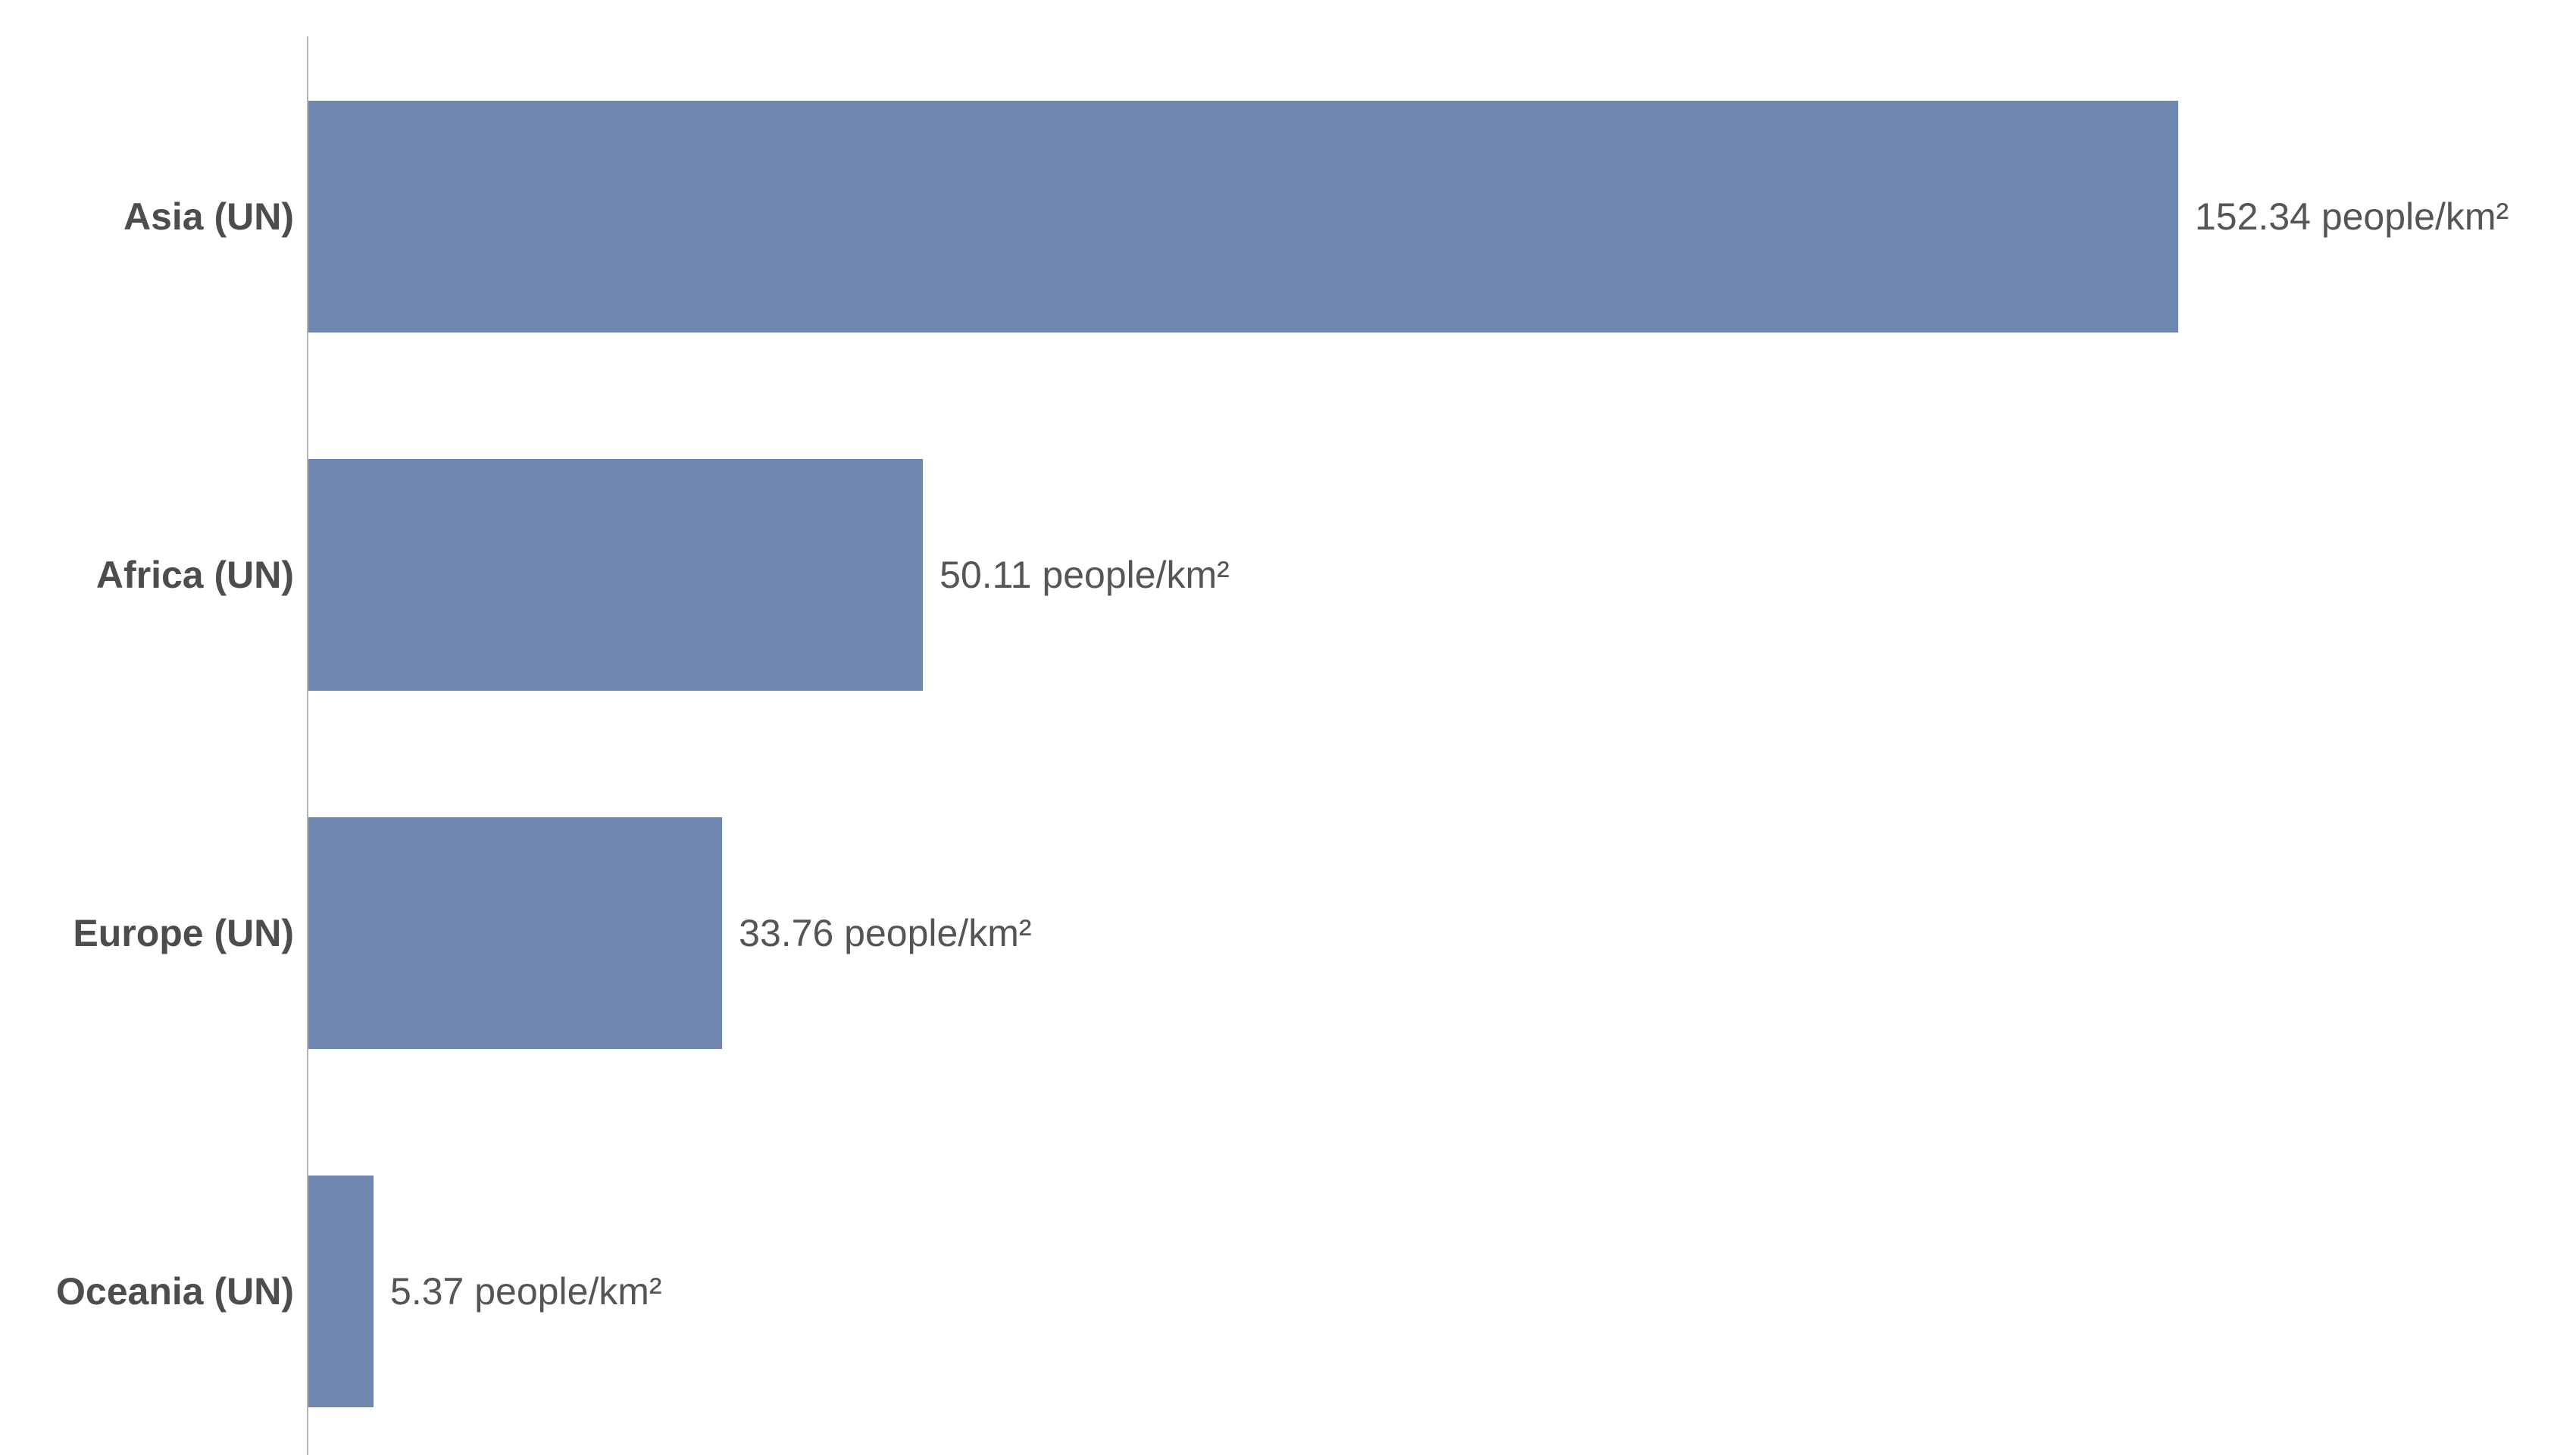 Image resolution: width=2576 pixels, height=1455 pixels. What do you see at coordinates (195, 575) in the screenshot?
I see `category-label: Africa (UN)` at bounding box center [195, 575].